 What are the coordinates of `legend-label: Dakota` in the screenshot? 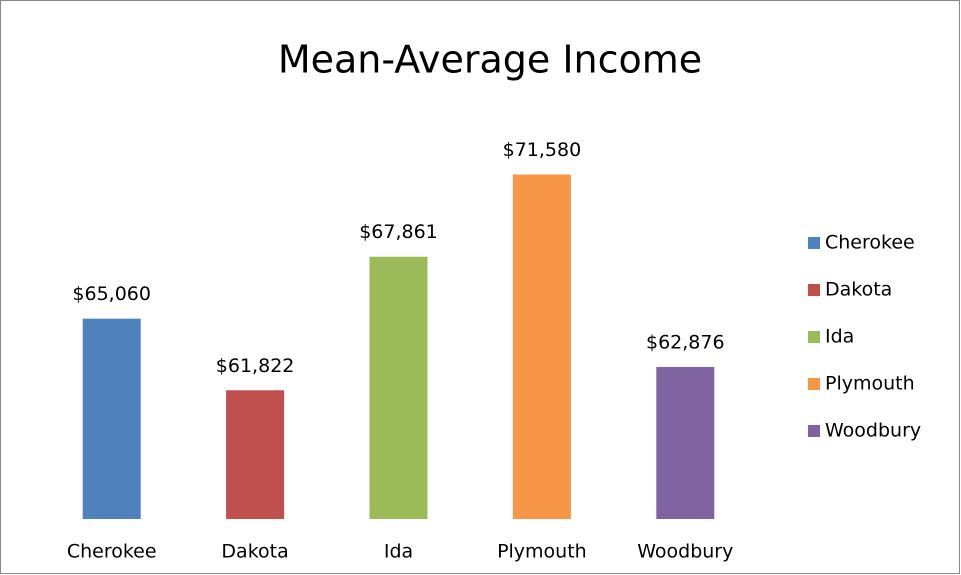 It's located at (858, 290).